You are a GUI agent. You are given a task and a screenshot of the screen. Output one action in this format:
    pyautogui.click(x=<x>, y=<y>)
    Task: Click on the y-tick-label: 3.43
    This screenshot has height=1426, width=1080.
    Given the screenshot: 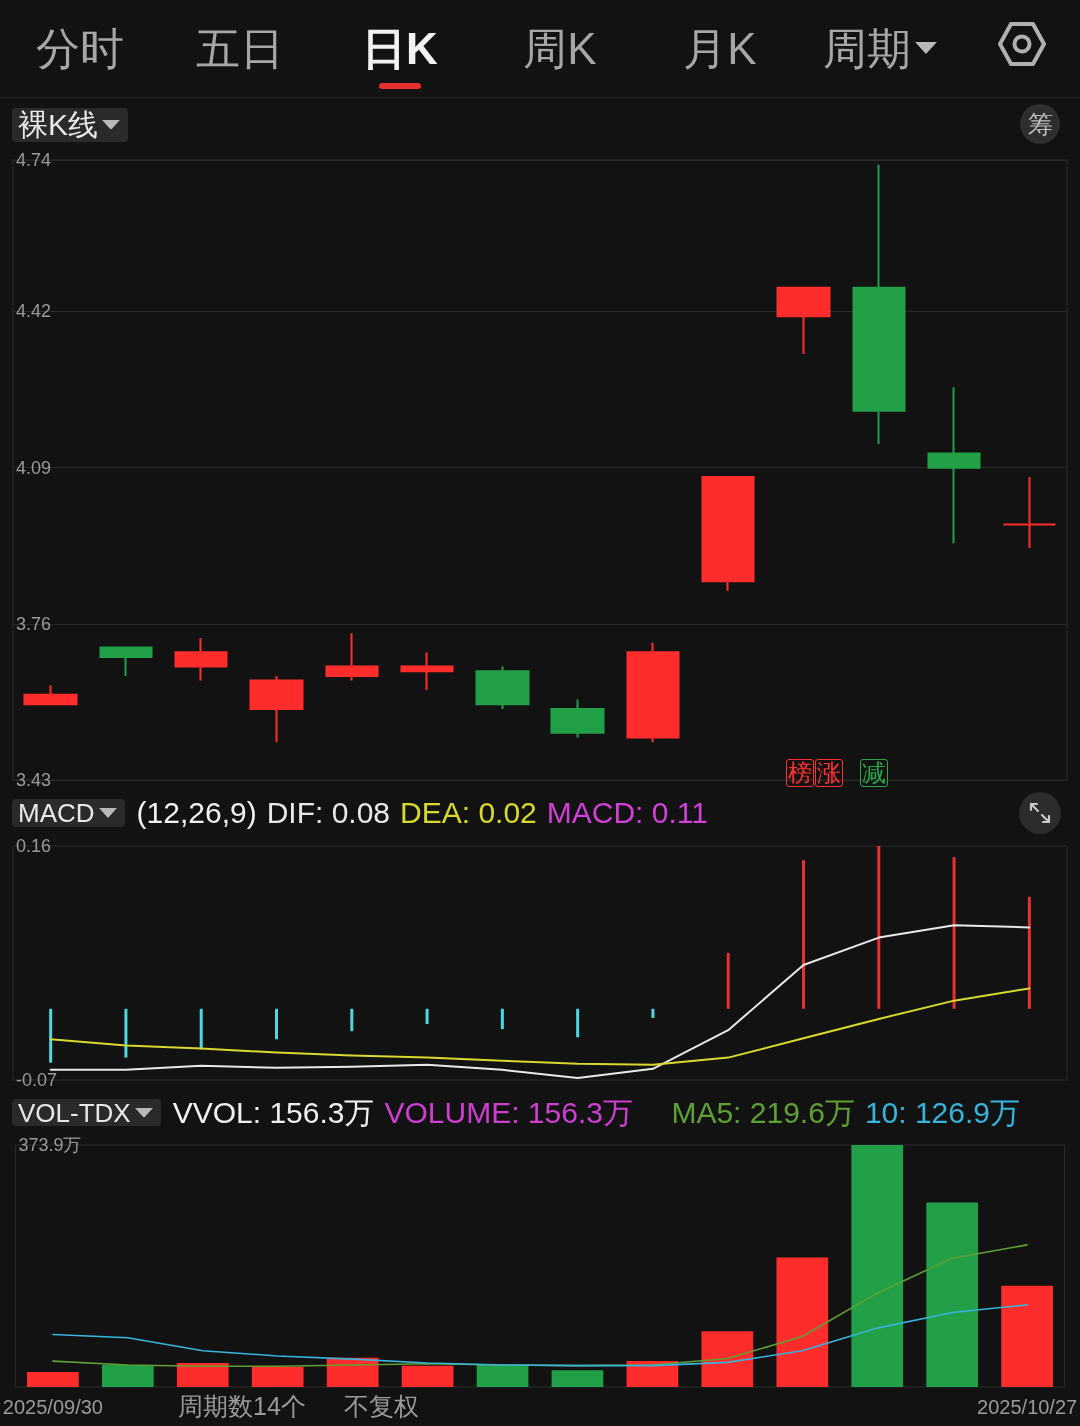 What is the action you would take?
    pyautogui.click(x=34, y=780)
    